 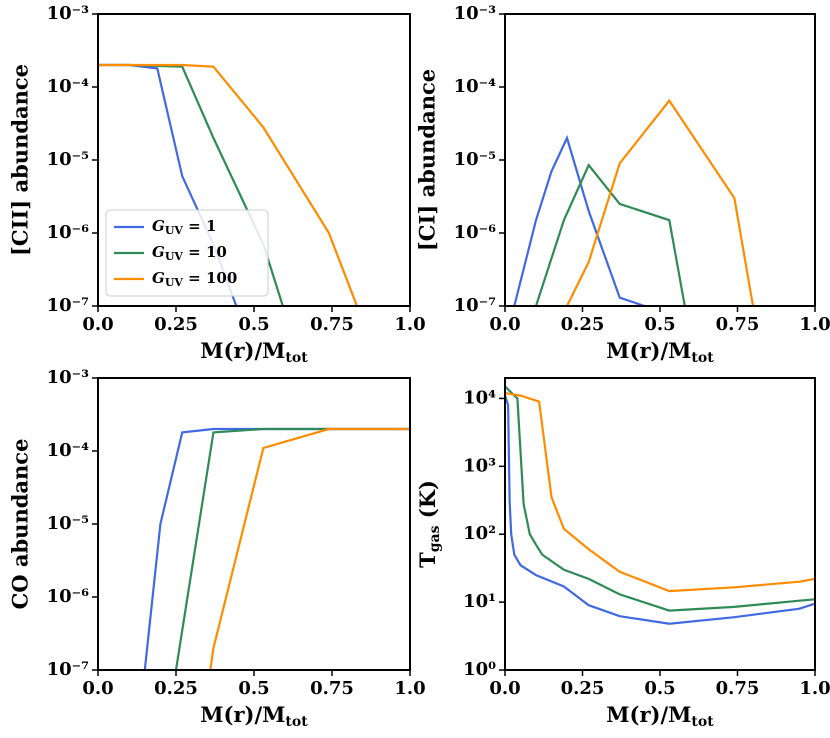 What do you see at coordinates (184, 227) in the screenshot?
I see `legend-label: GUV = 1` at bounding box center [184, 227].